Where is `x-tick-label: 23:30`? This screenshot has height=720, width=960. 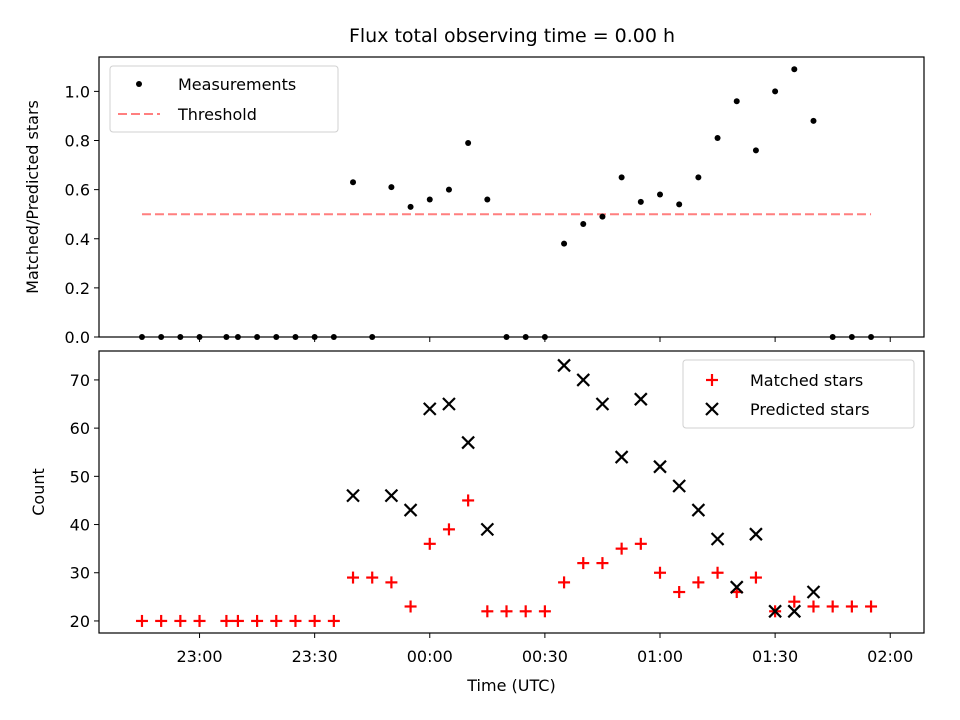
x-tick-label: 23:30 is located at coordinates (315, 656).